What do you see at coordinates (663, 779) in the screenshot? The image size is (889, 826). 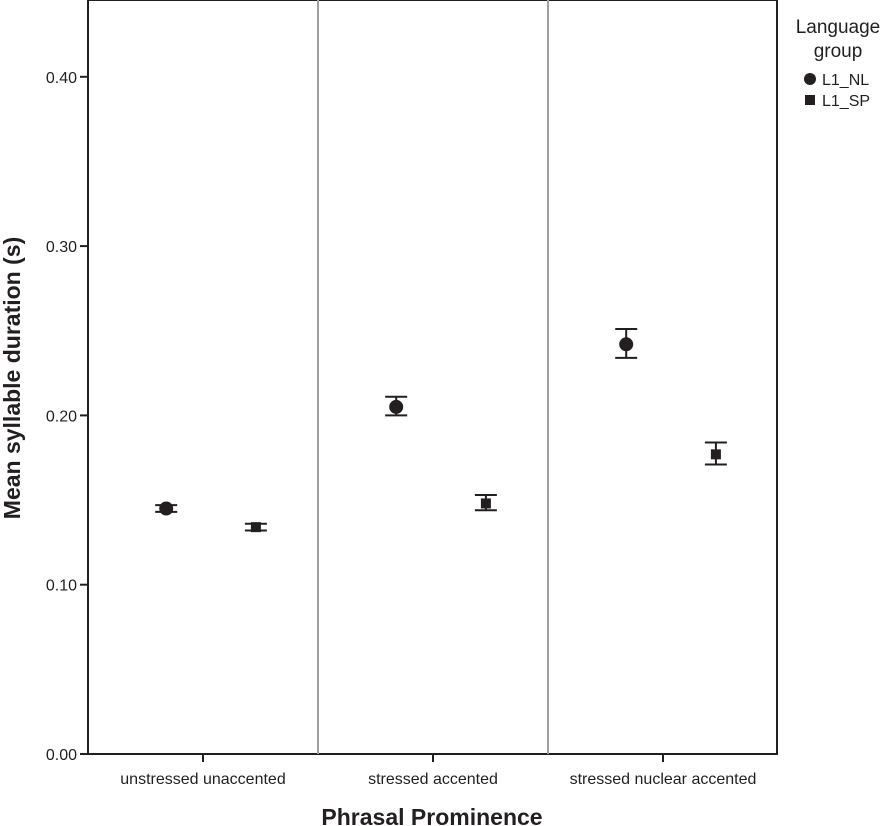 I see `x-tick-label-2: stressed nuclear accented` at bounding box center [663, 779].